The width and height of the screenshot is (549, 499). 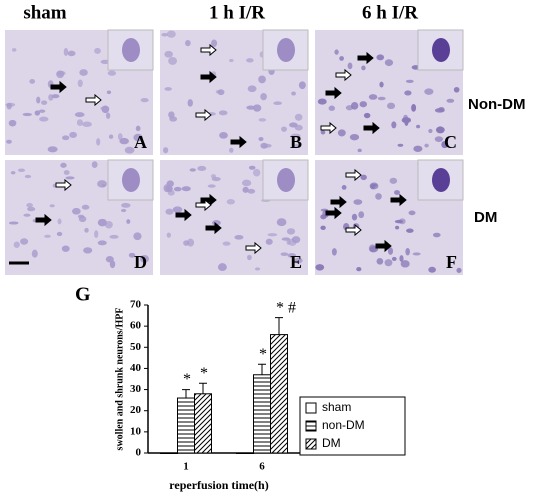 I want to click on chart-label: G, so click(x=83, y=295).